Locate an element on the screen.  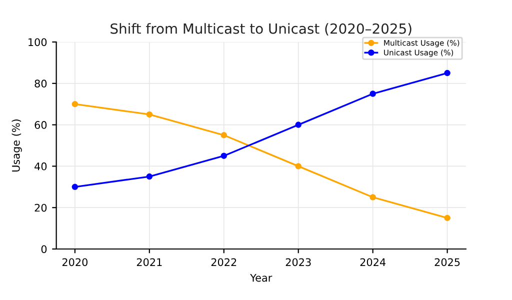
y-axis-title: Usage (%) is located at coordinates (17, 146).